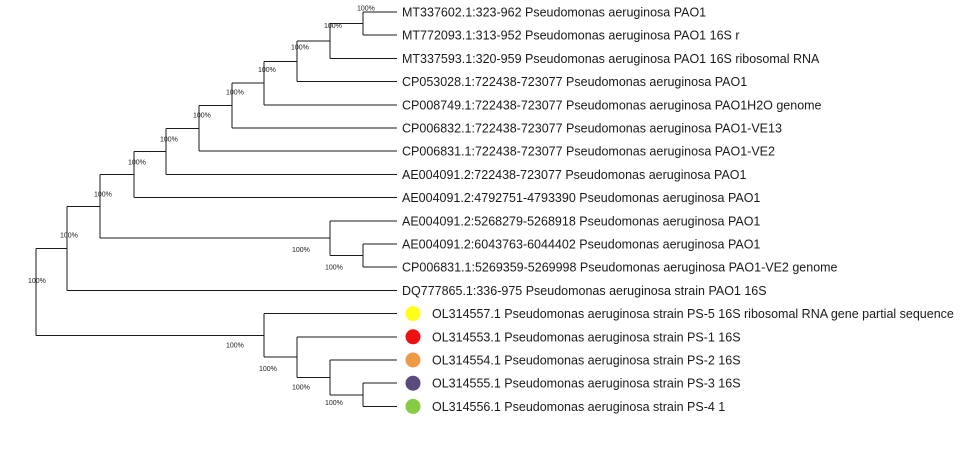 This screenshot has height=457, width=976. I want to click on support-label-G: 100%, so click(267, 70).